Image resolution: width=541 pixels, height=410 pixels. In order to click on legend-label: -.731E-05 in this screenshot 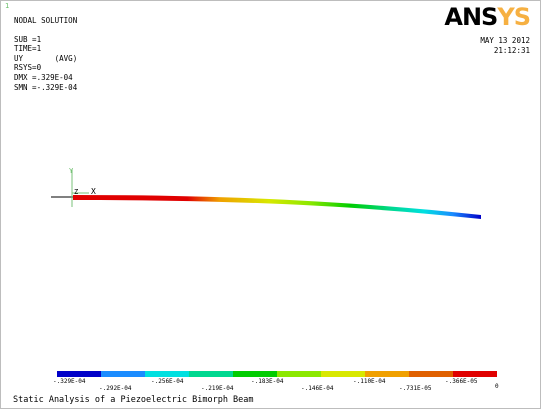, I will do `click(415, 388)`.